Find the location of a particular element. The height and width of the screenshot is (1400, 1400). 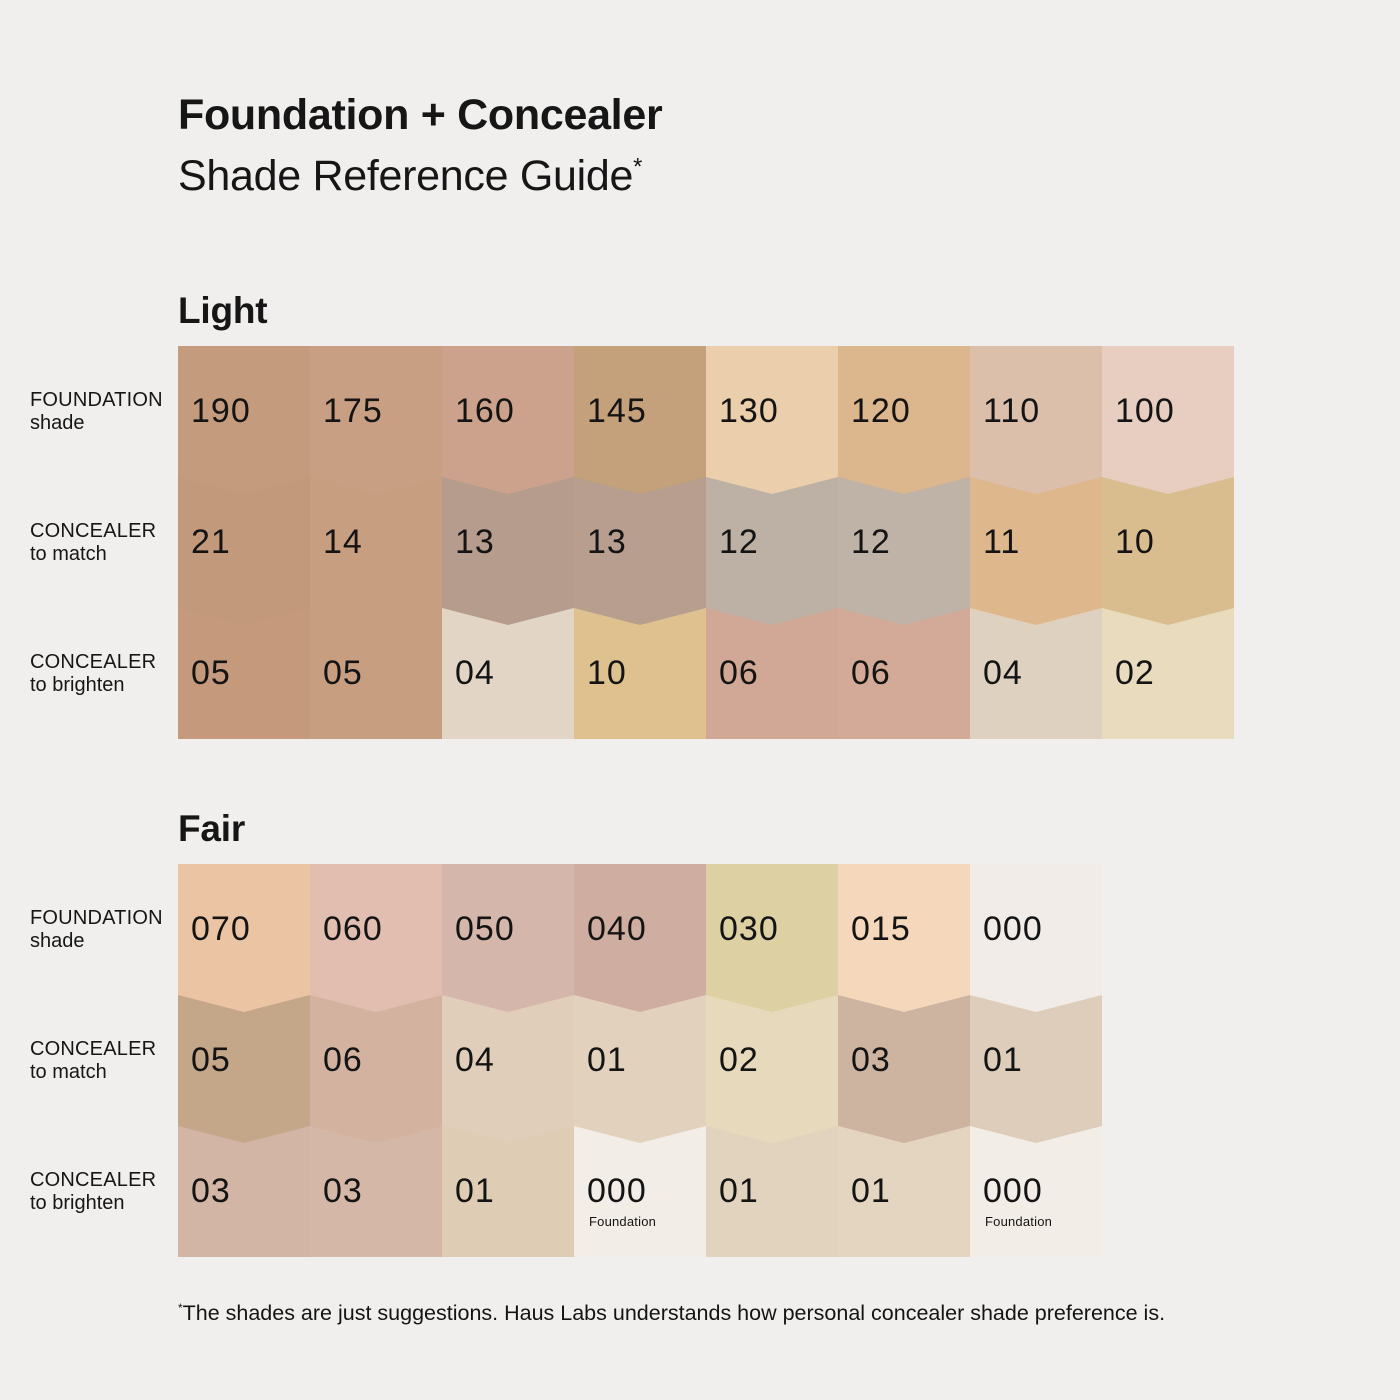

swatch-label-box: 160 is located at coordinates (508, 411).